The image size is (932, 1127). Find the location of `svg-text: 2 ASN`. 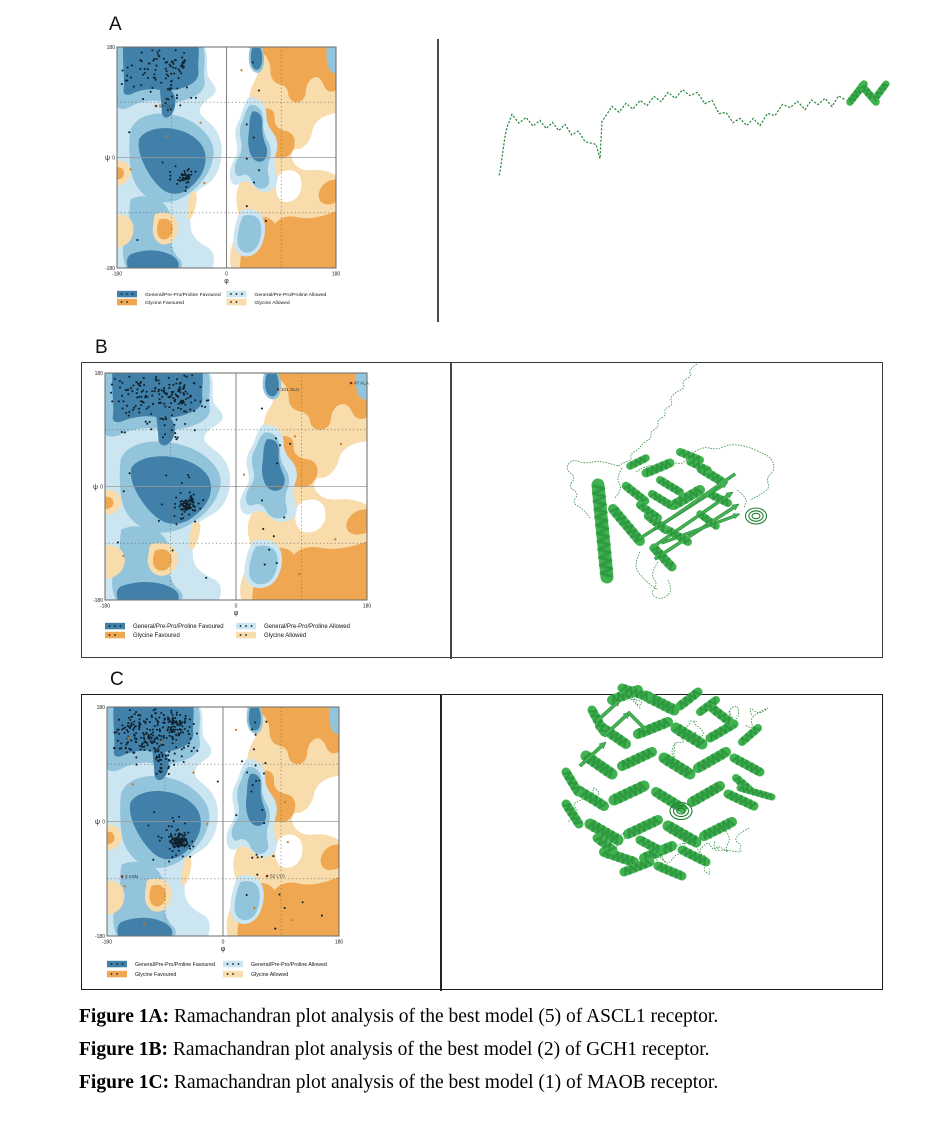

svg-text: 2 ASN is located at coordinates (131, 876).